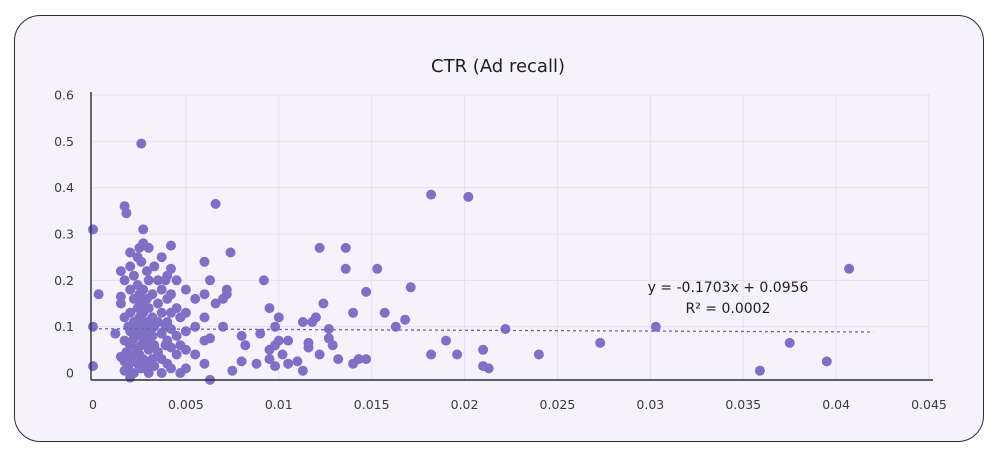  What do you see at coordinates (836, 404) in the screenshot?
I see `x-tick-label: 0.04` at bounding box center [836, 404].